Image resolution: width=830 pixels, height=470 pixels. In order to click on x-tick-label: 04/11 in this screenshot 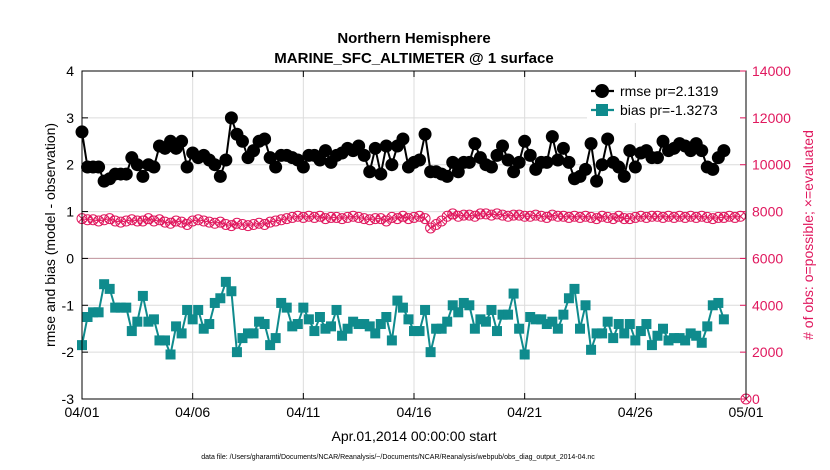, I will do `click(303, 412)`.